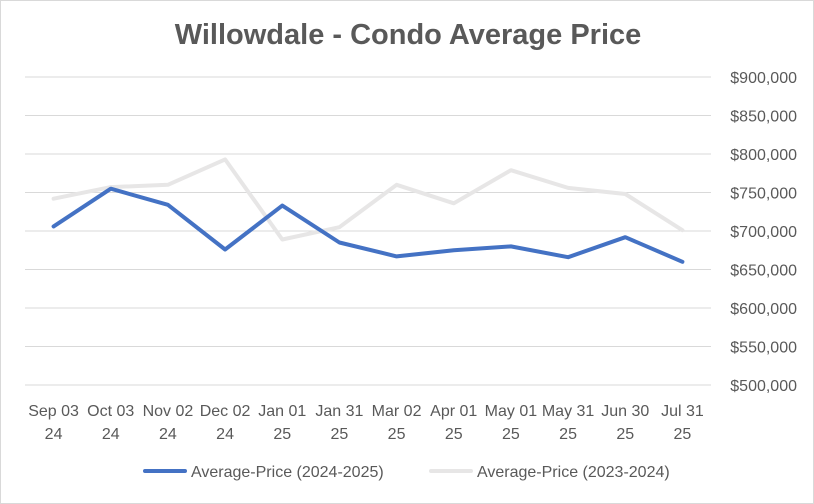 Image resolution: width=814 pixels, height=504 pixels. I want to click on x-tick-label: Oct 03 24, so click(110, 423).